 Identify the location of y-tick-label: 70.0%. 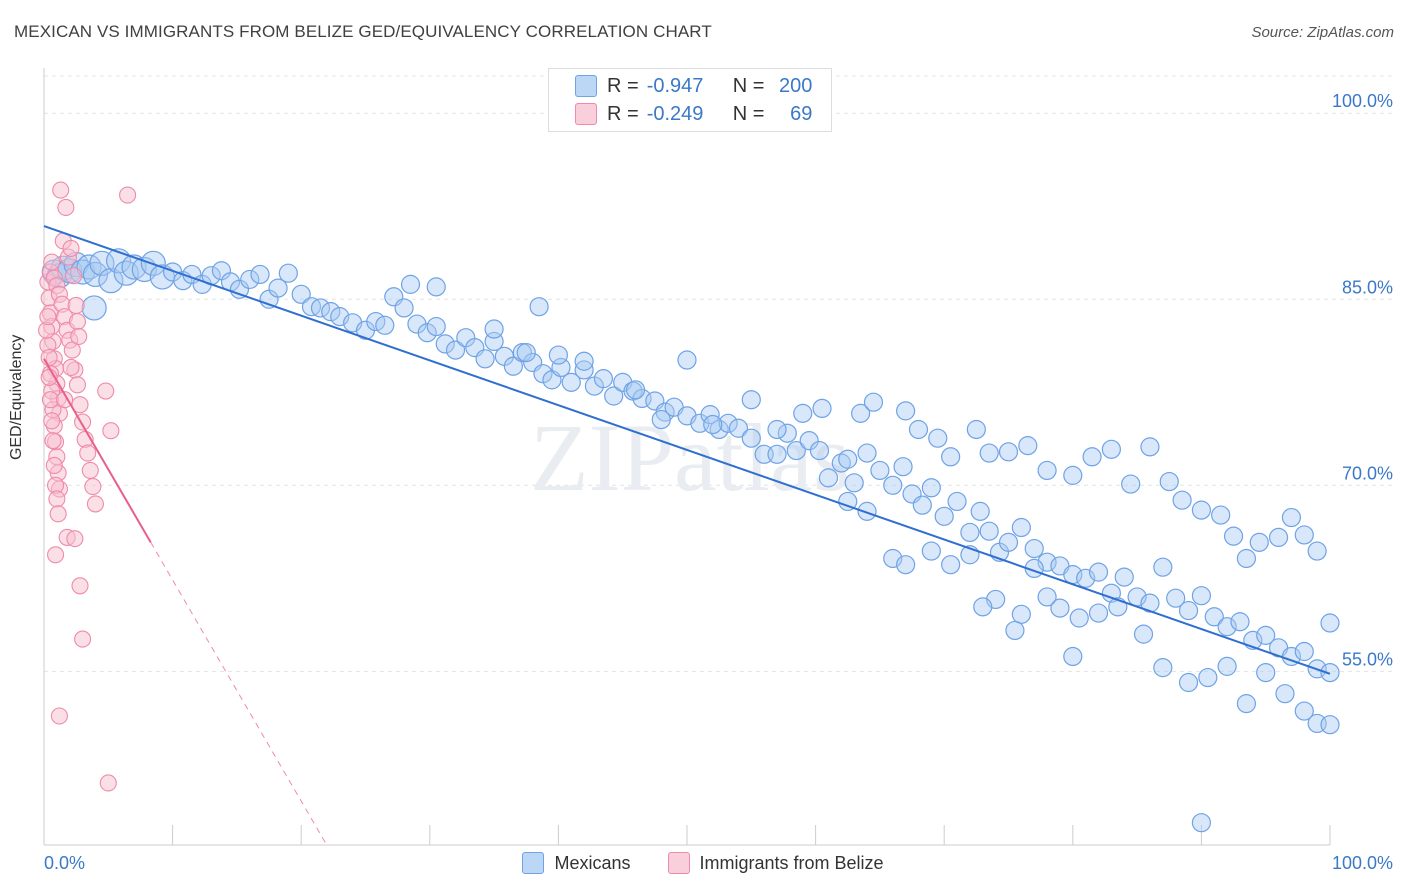
(1367, 473).